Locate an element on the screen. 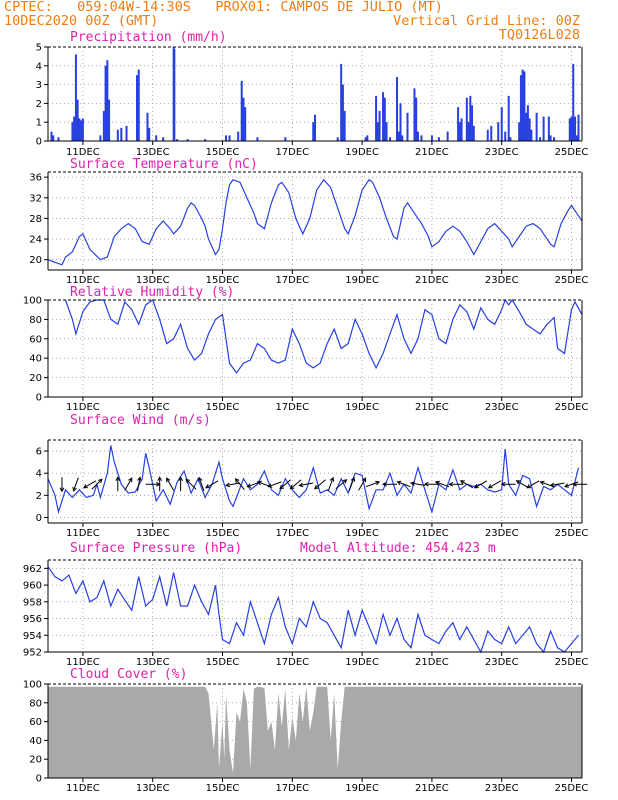 The height and width of the screenshot is (800, 618). wind-xtick-label: 11DEC is located at coordinates (83, 533).